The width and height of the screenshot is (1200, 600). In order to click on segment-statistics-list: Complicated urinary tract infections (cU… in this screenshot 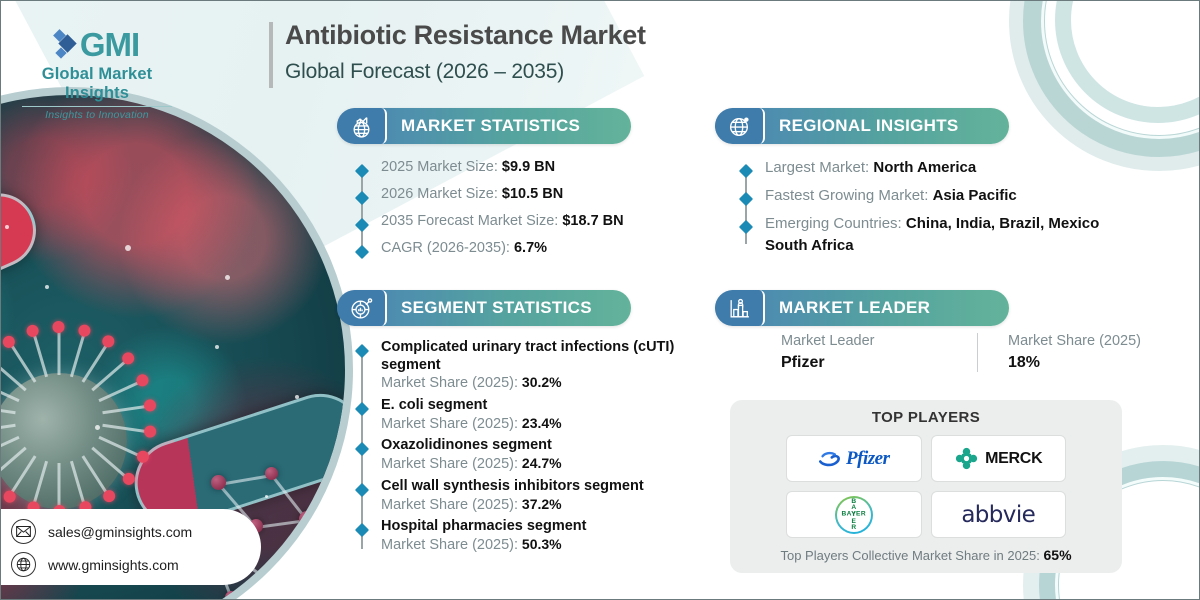, I will do `click(530, 449)`.